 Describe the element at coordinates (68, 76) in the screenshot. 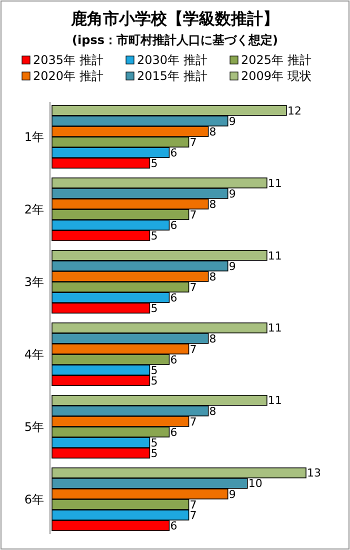

I see `legend-label: 2020年 推計` at that location.